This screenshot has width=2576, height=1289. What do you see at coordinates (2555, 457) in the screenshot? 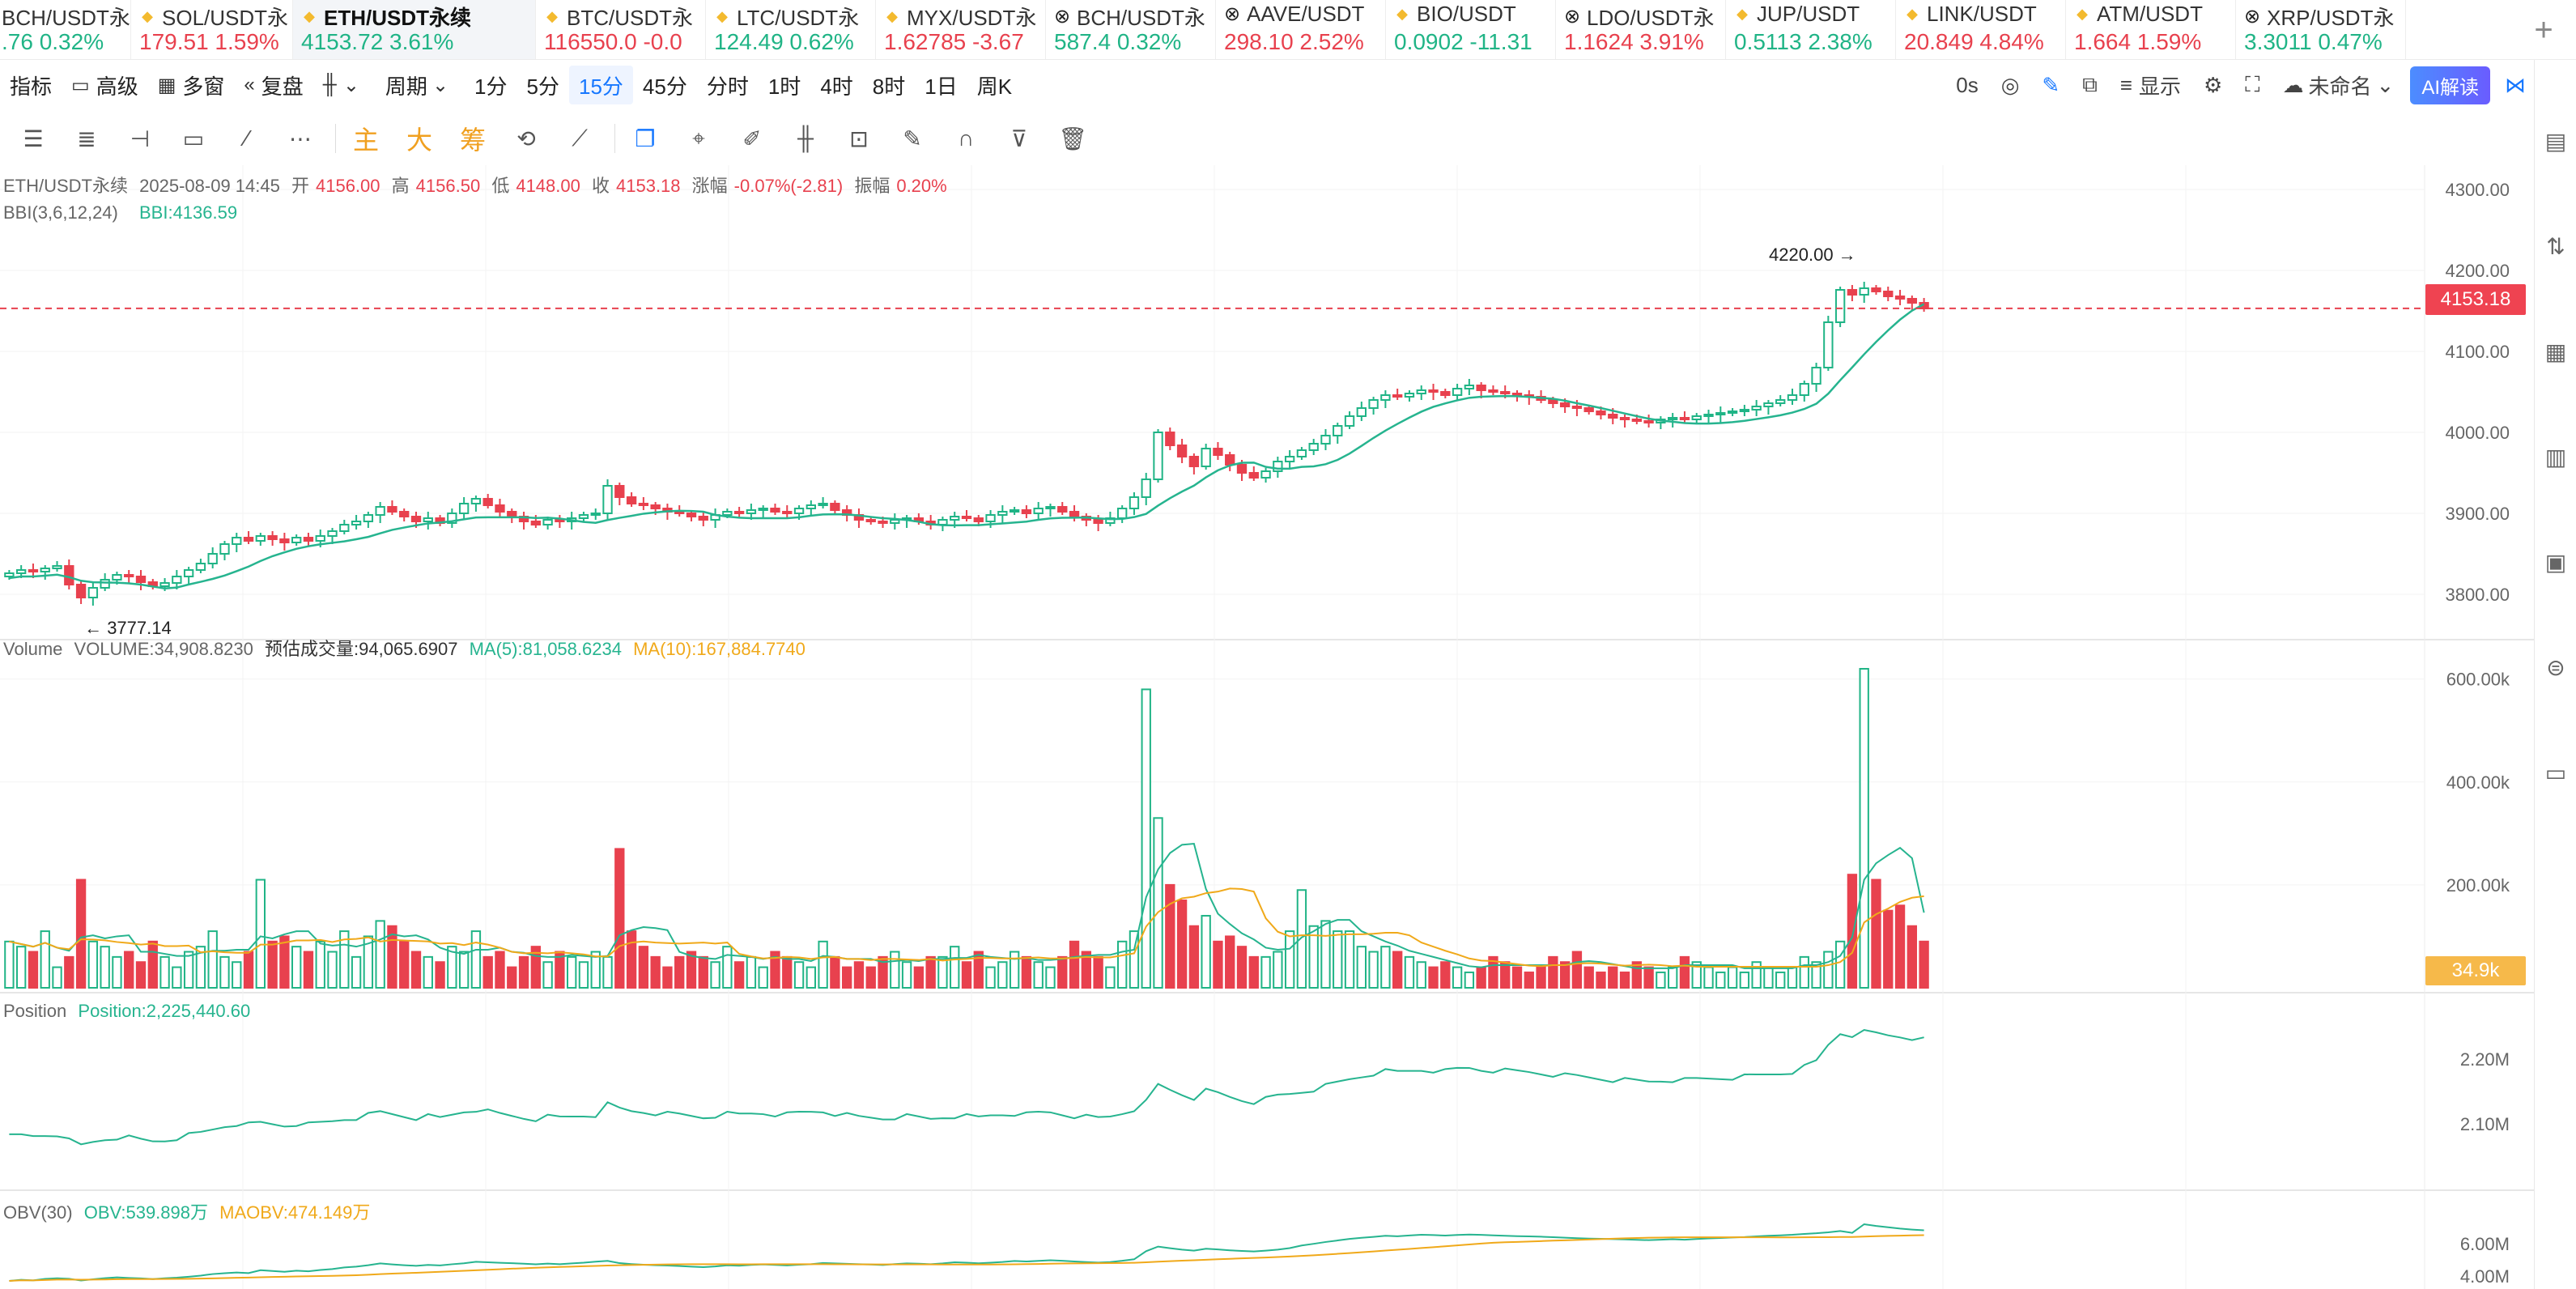
I see `chart-icon: ▥` at bounding box center [2555, 457].